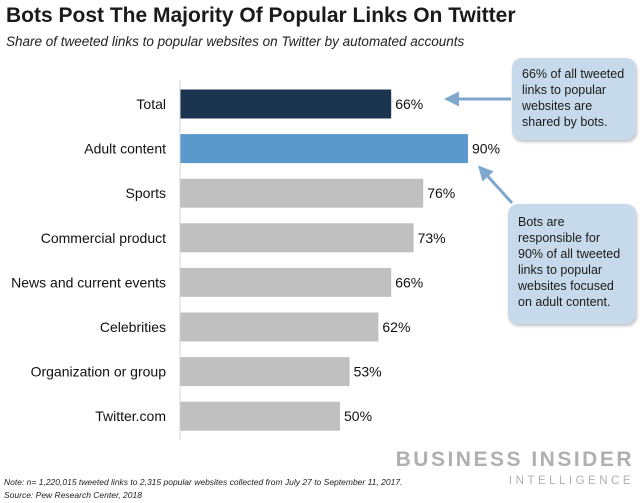 The width and height of the screenshot is (640, 503). I want to click on category-label-celebrities: Celebrities, so click(133, 327).